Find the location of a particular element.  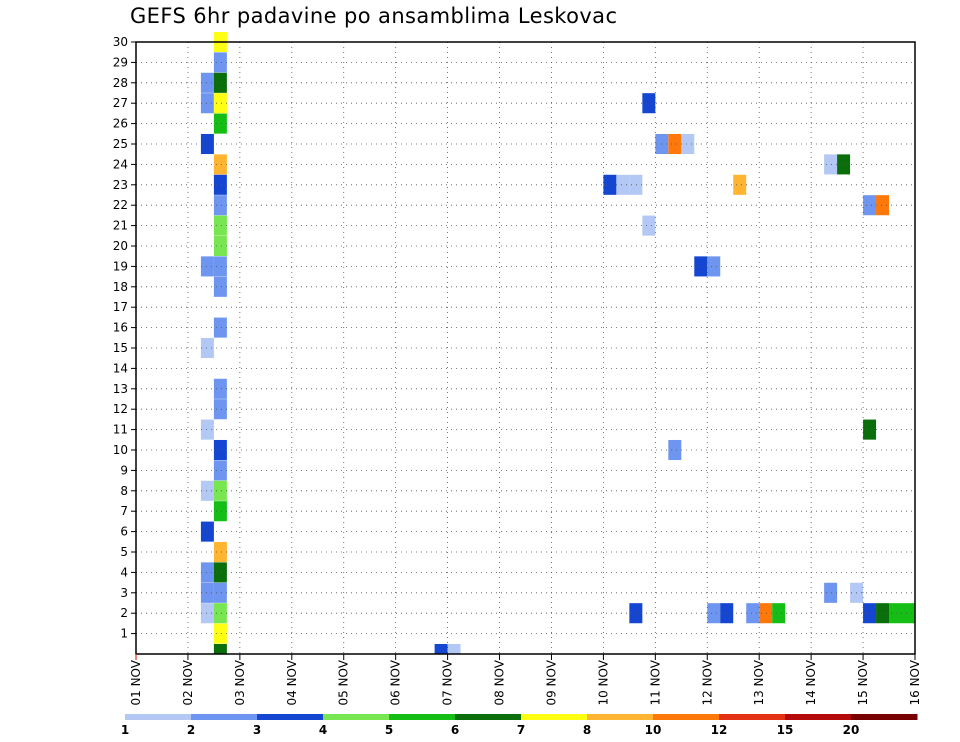

legend-label: 6 is located at coordinates (455, 730).